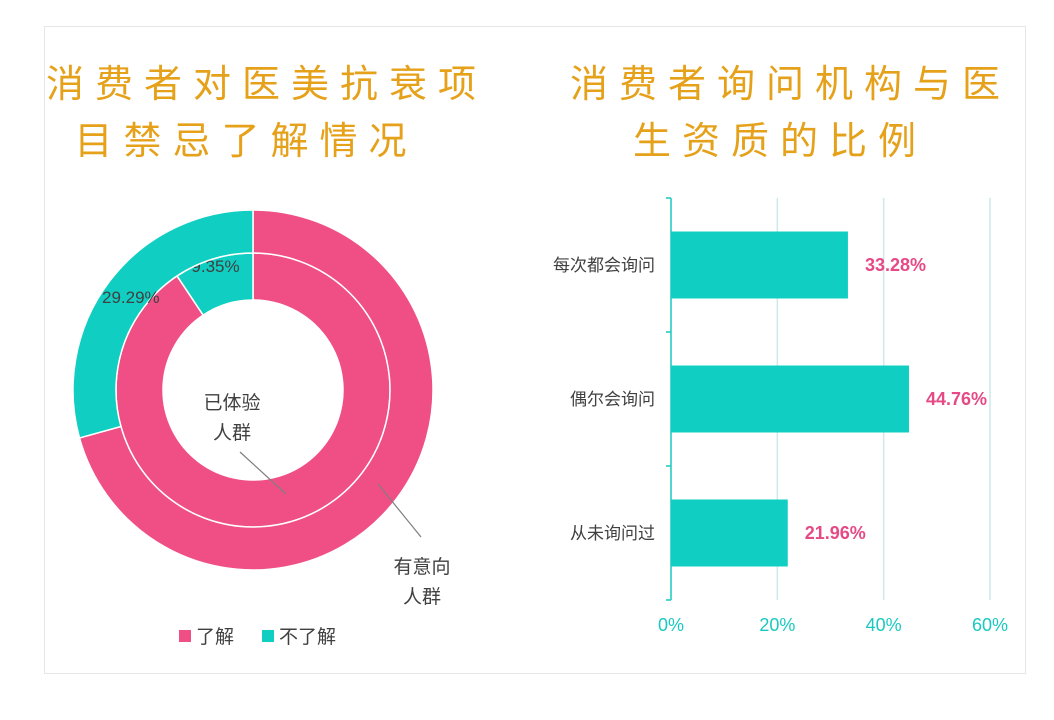 The width and height of the screenshot is (1054, 720). I want to click on legend-label-0: 了解, so click(215, 637).